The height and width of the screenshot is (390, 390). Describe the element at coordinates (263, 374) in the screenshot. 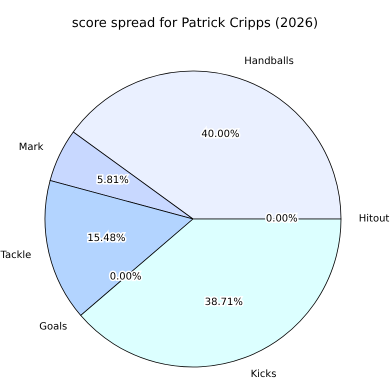

I see `slice-label: Kicks` at that location.